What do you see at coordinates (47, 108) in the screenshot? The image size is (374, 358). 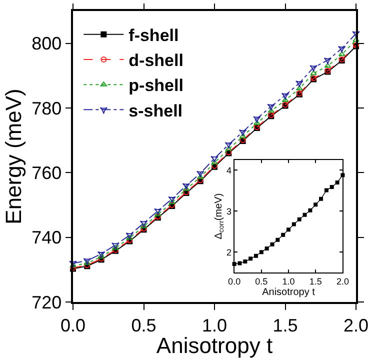 I see `y-tick-label: 780` at bounding box center [47, 108].